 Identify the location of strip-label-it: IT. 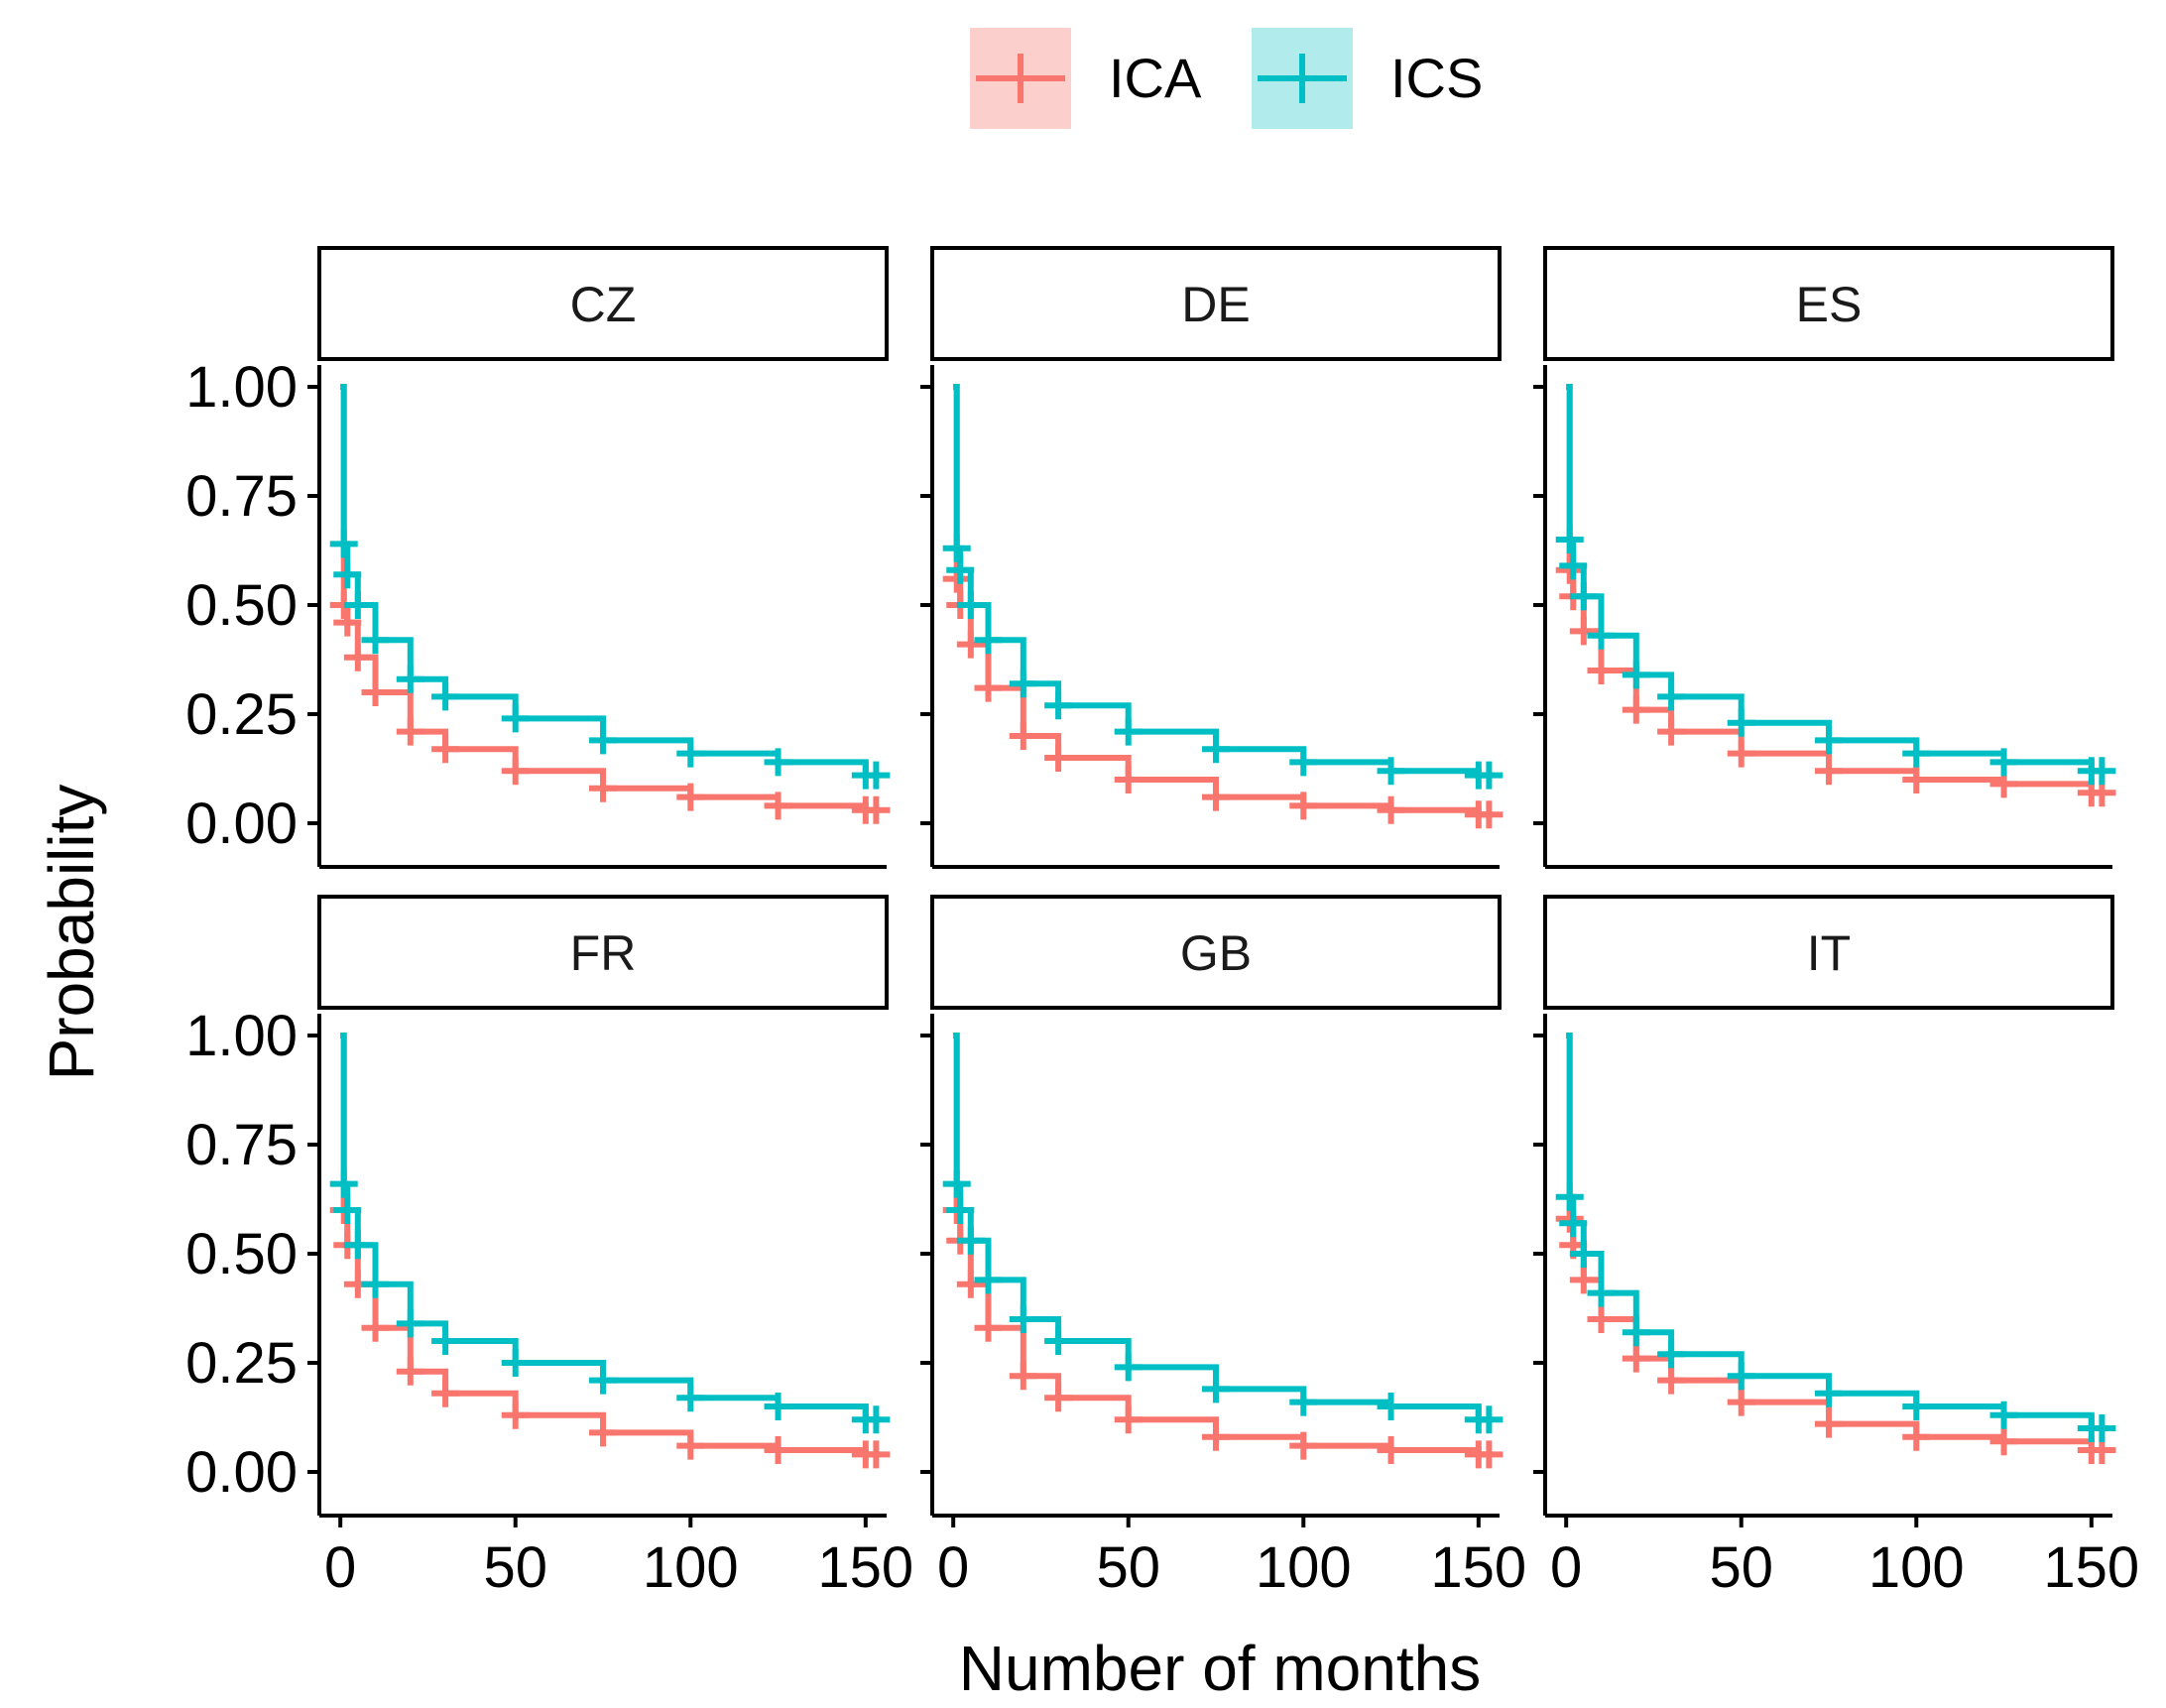
(1829, 953).